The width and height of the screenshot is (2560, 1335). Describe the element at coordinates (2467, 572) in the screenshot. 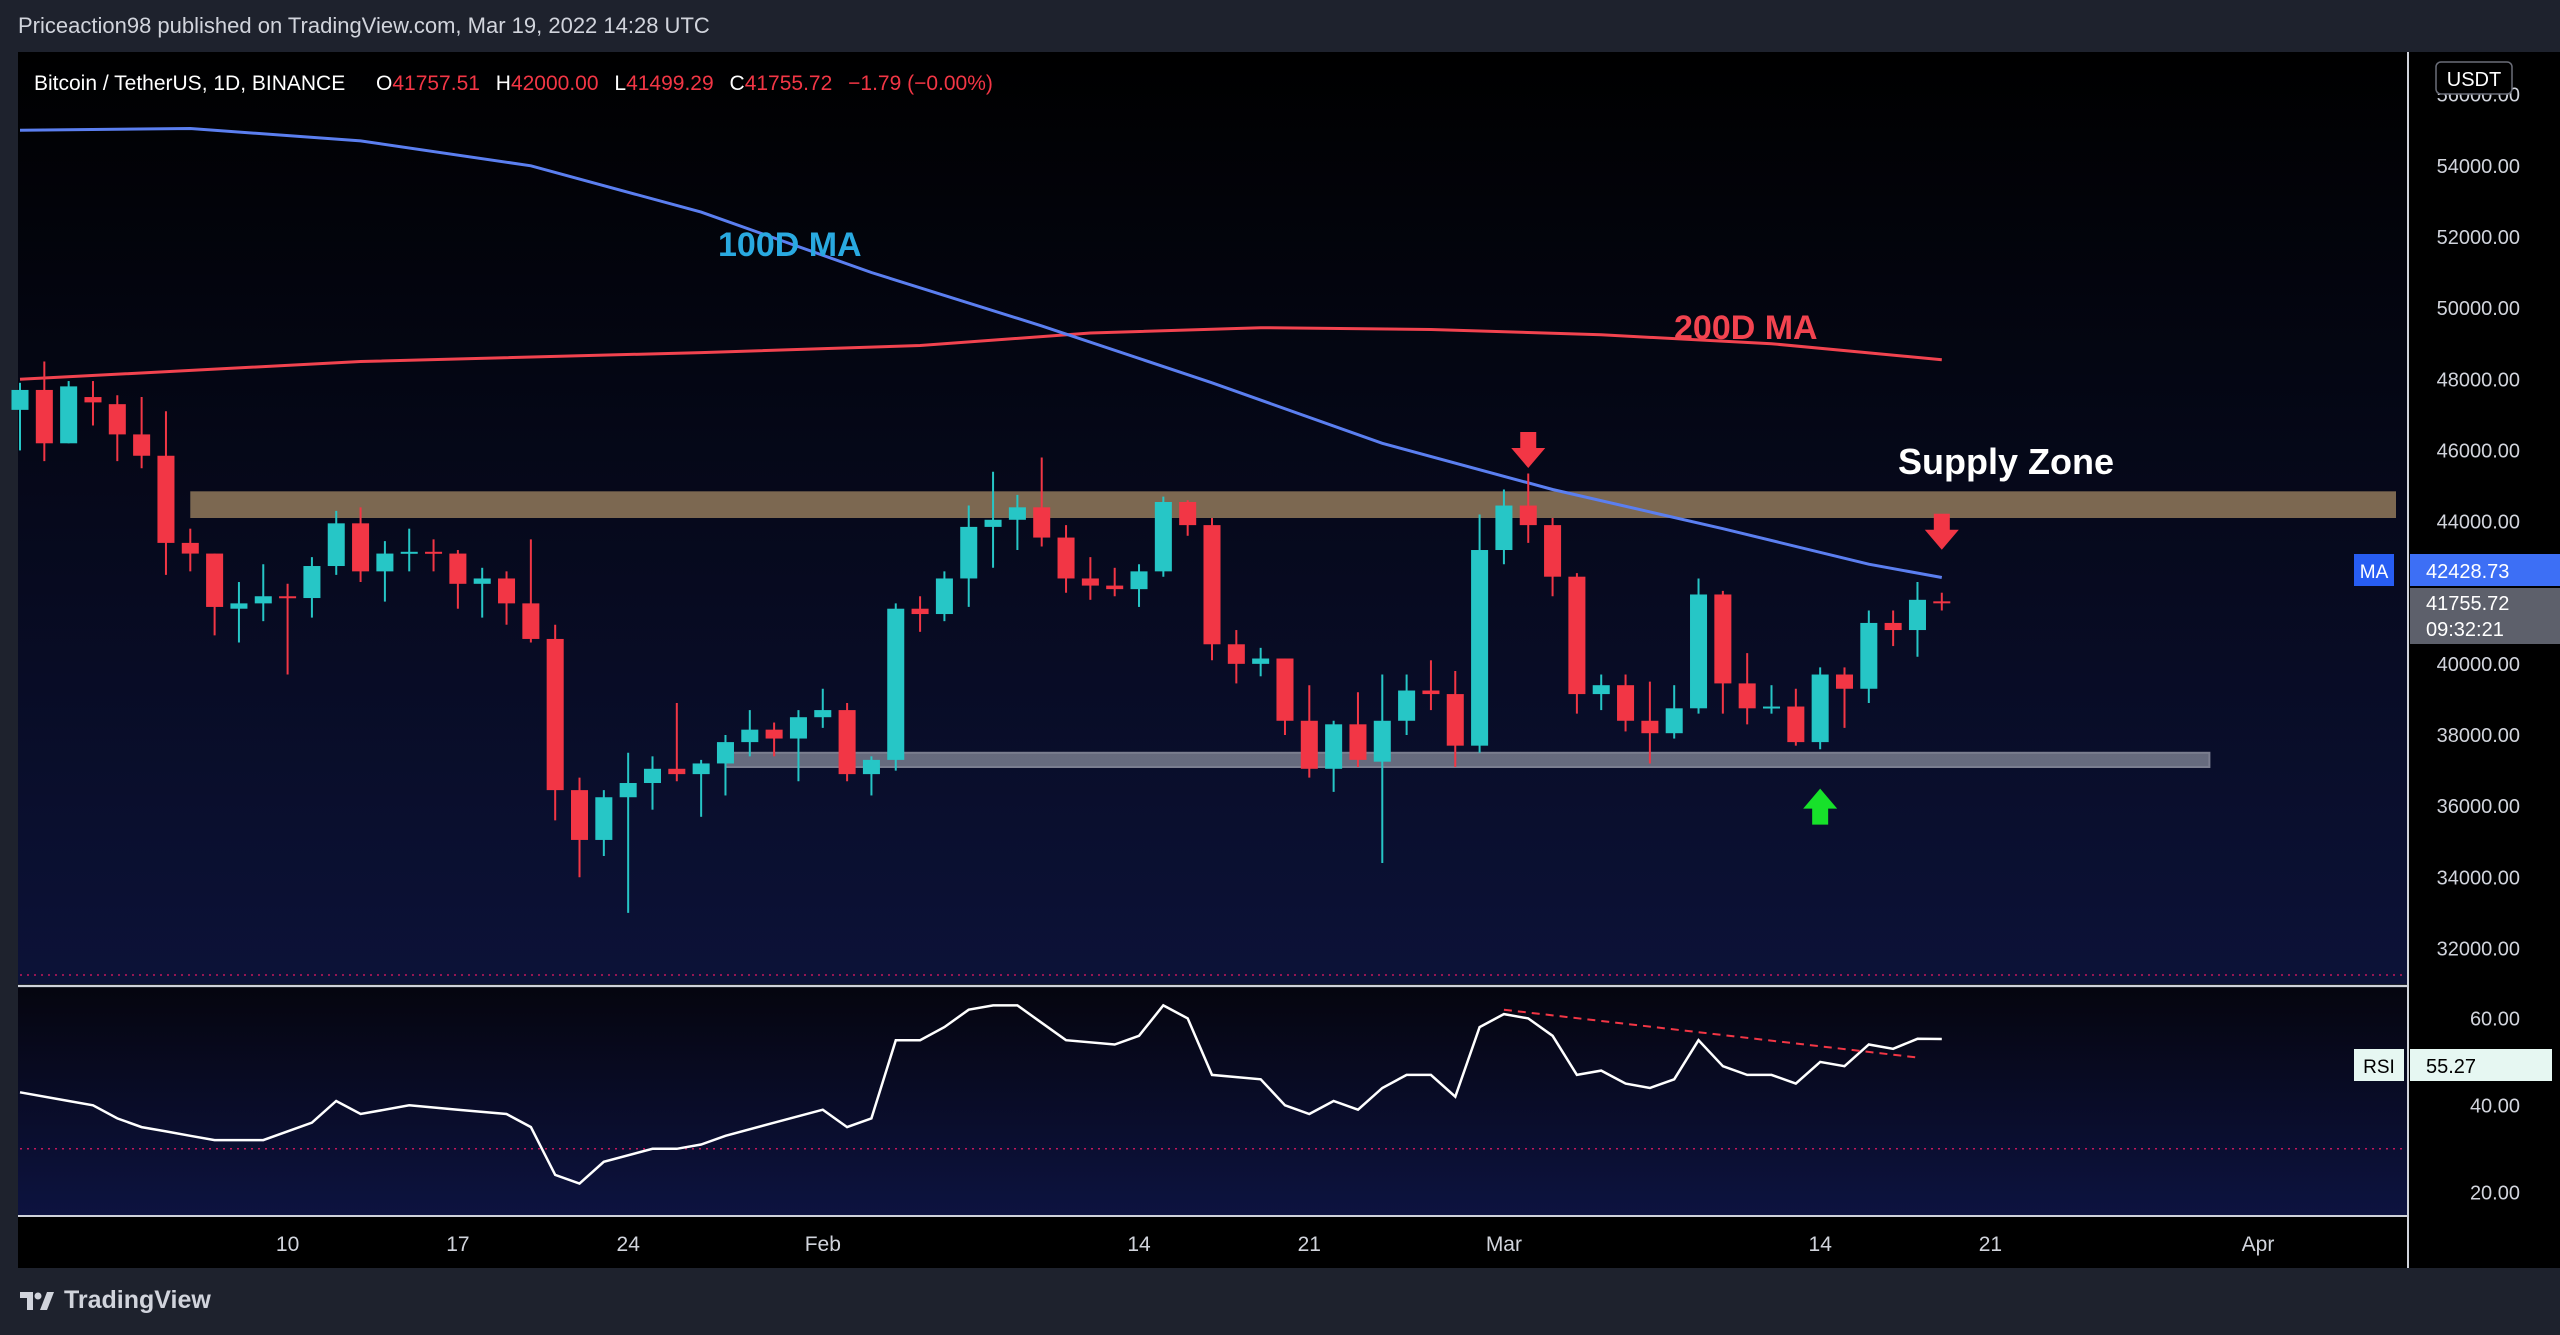

I see `ma-badge-value: 42428.73` at that location.